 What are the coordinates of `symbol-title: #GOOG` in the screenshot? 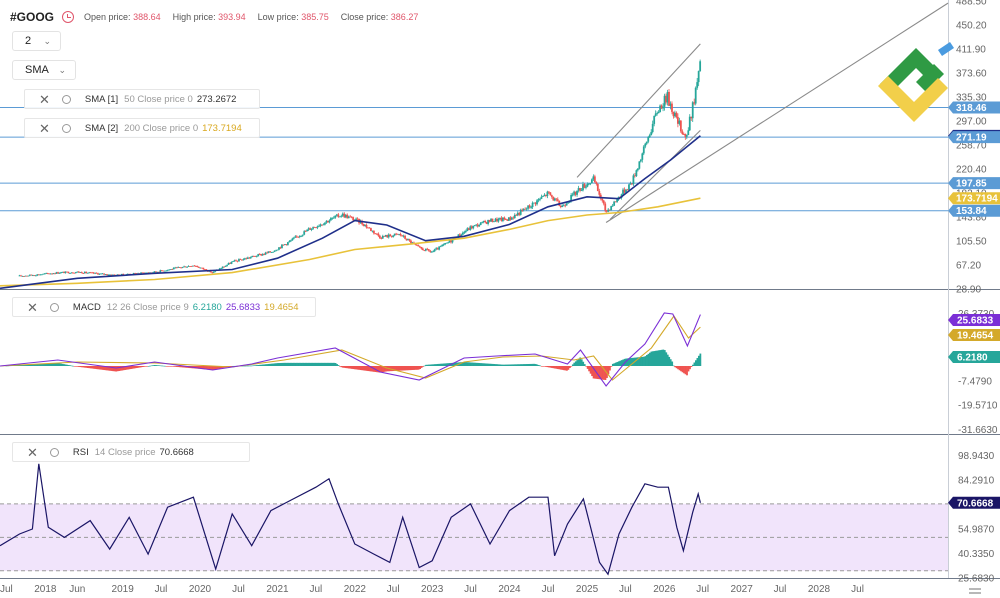 It's located at (32, 17).